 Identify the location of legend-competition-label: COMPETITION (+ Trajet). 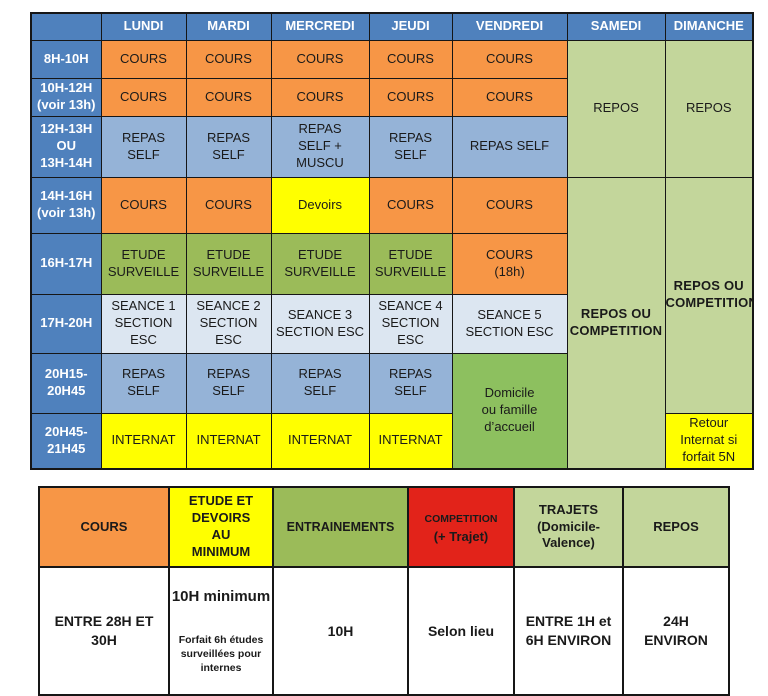
(461, 527).